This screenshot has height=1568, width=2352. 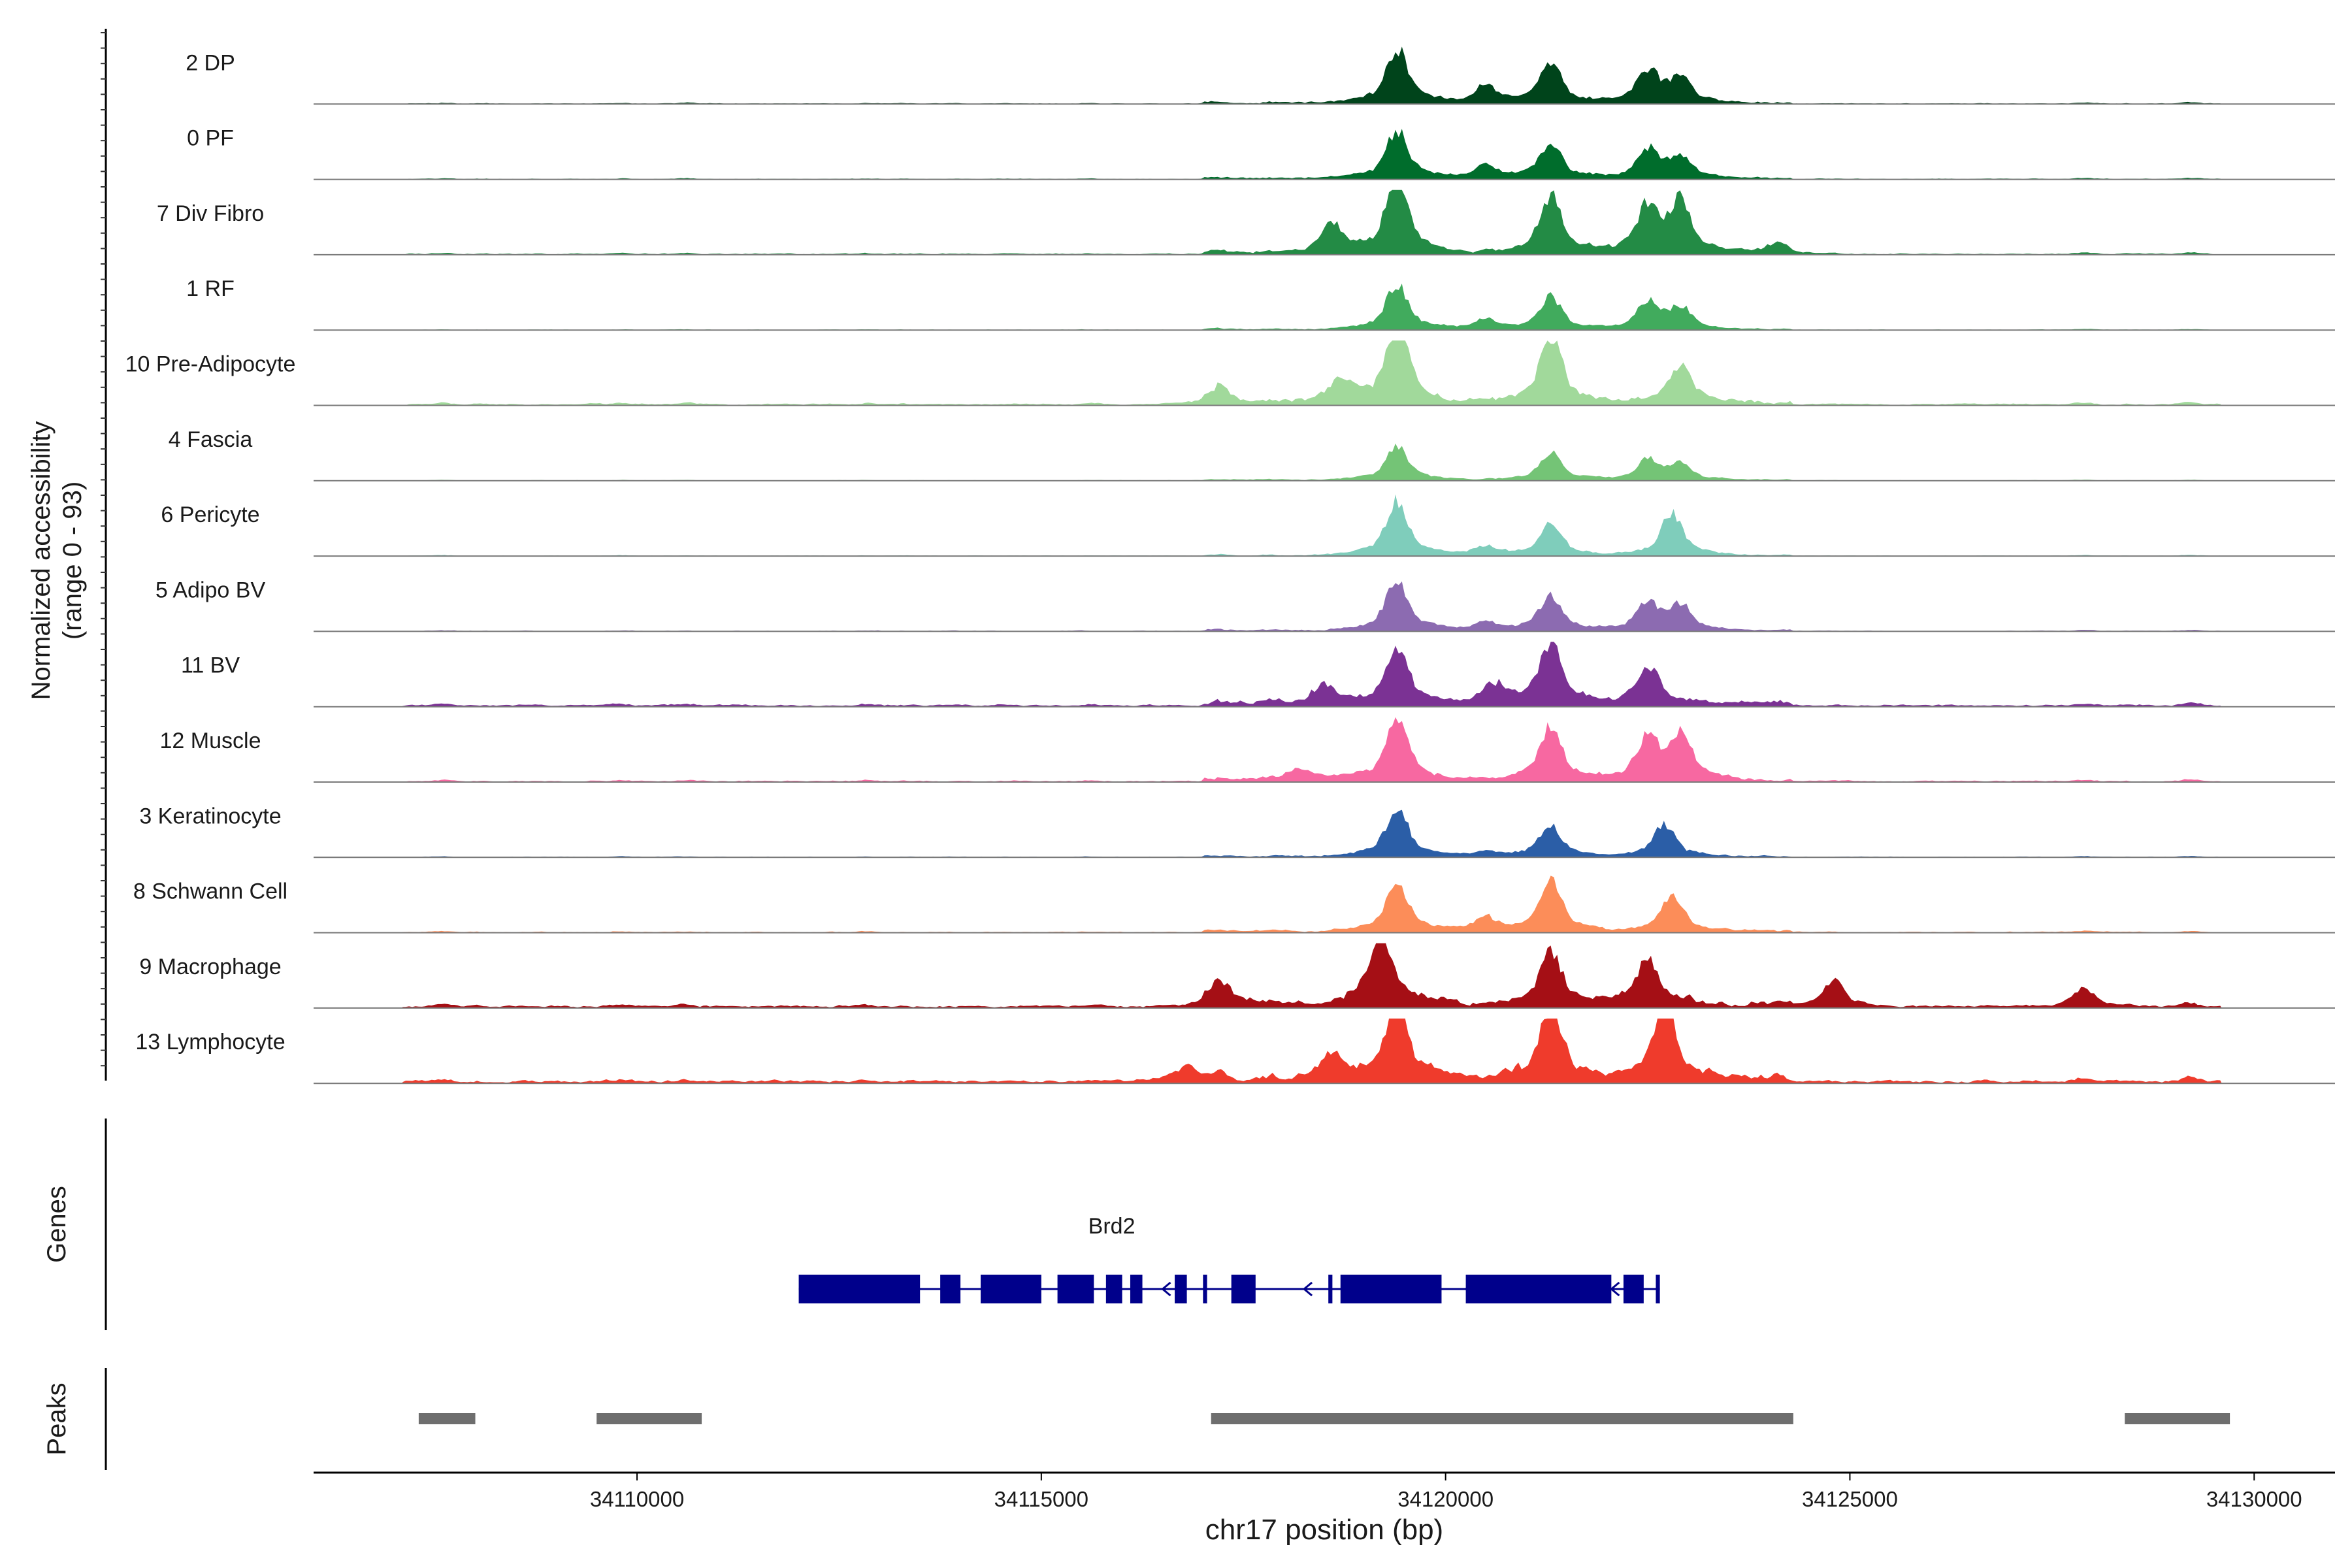 I want to click on track-label: 9 Macrophage, so click(x=210, y=967).